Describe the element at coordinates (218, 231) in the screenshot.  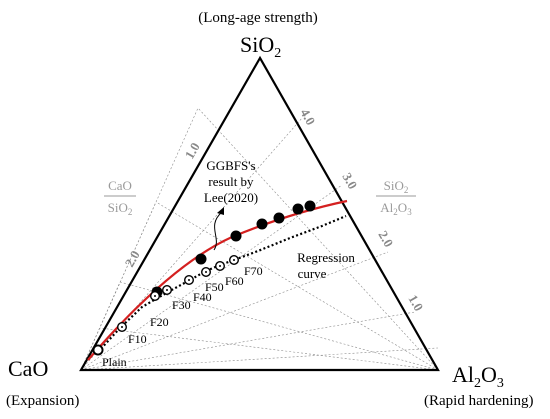
I see `ggbfs-arrow` at that location.